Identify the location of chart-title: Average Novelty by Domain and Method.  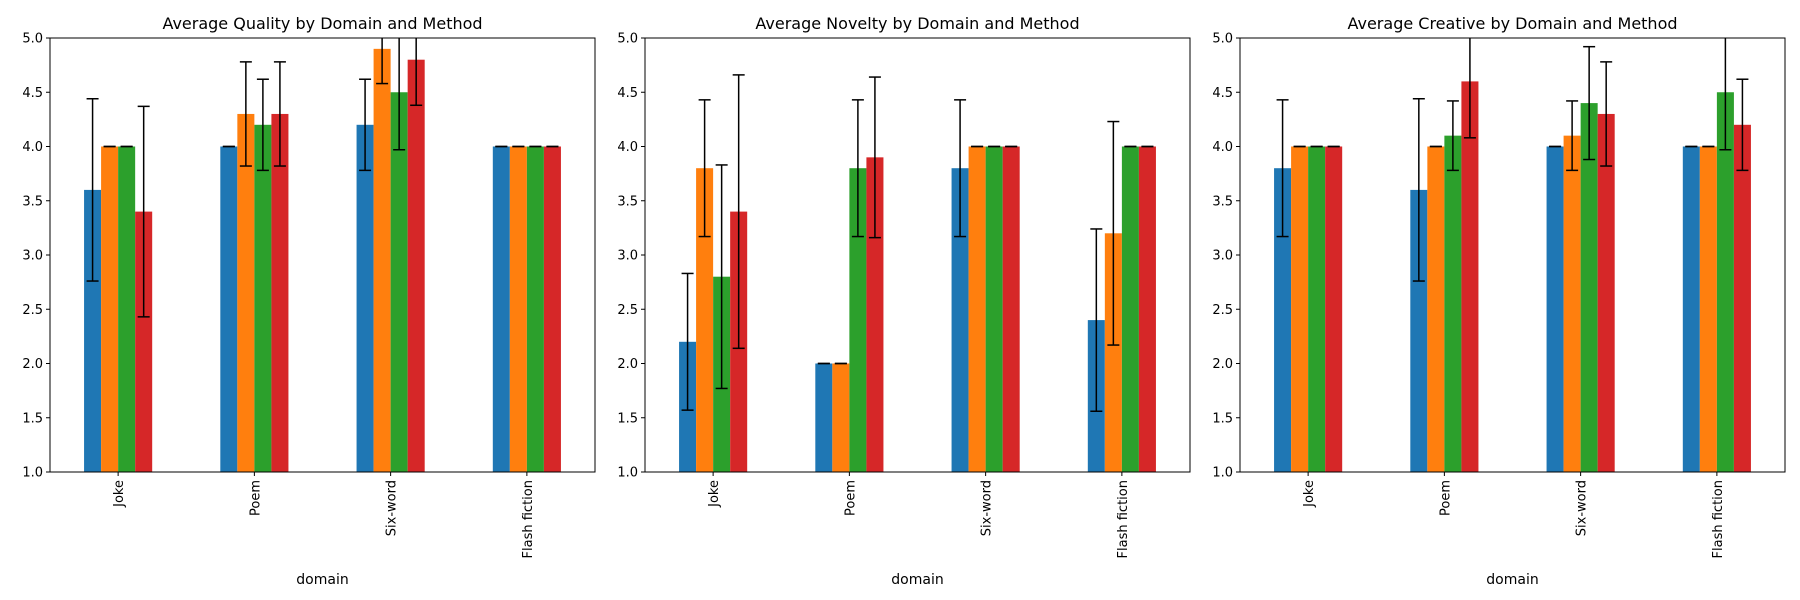
(917, 23).